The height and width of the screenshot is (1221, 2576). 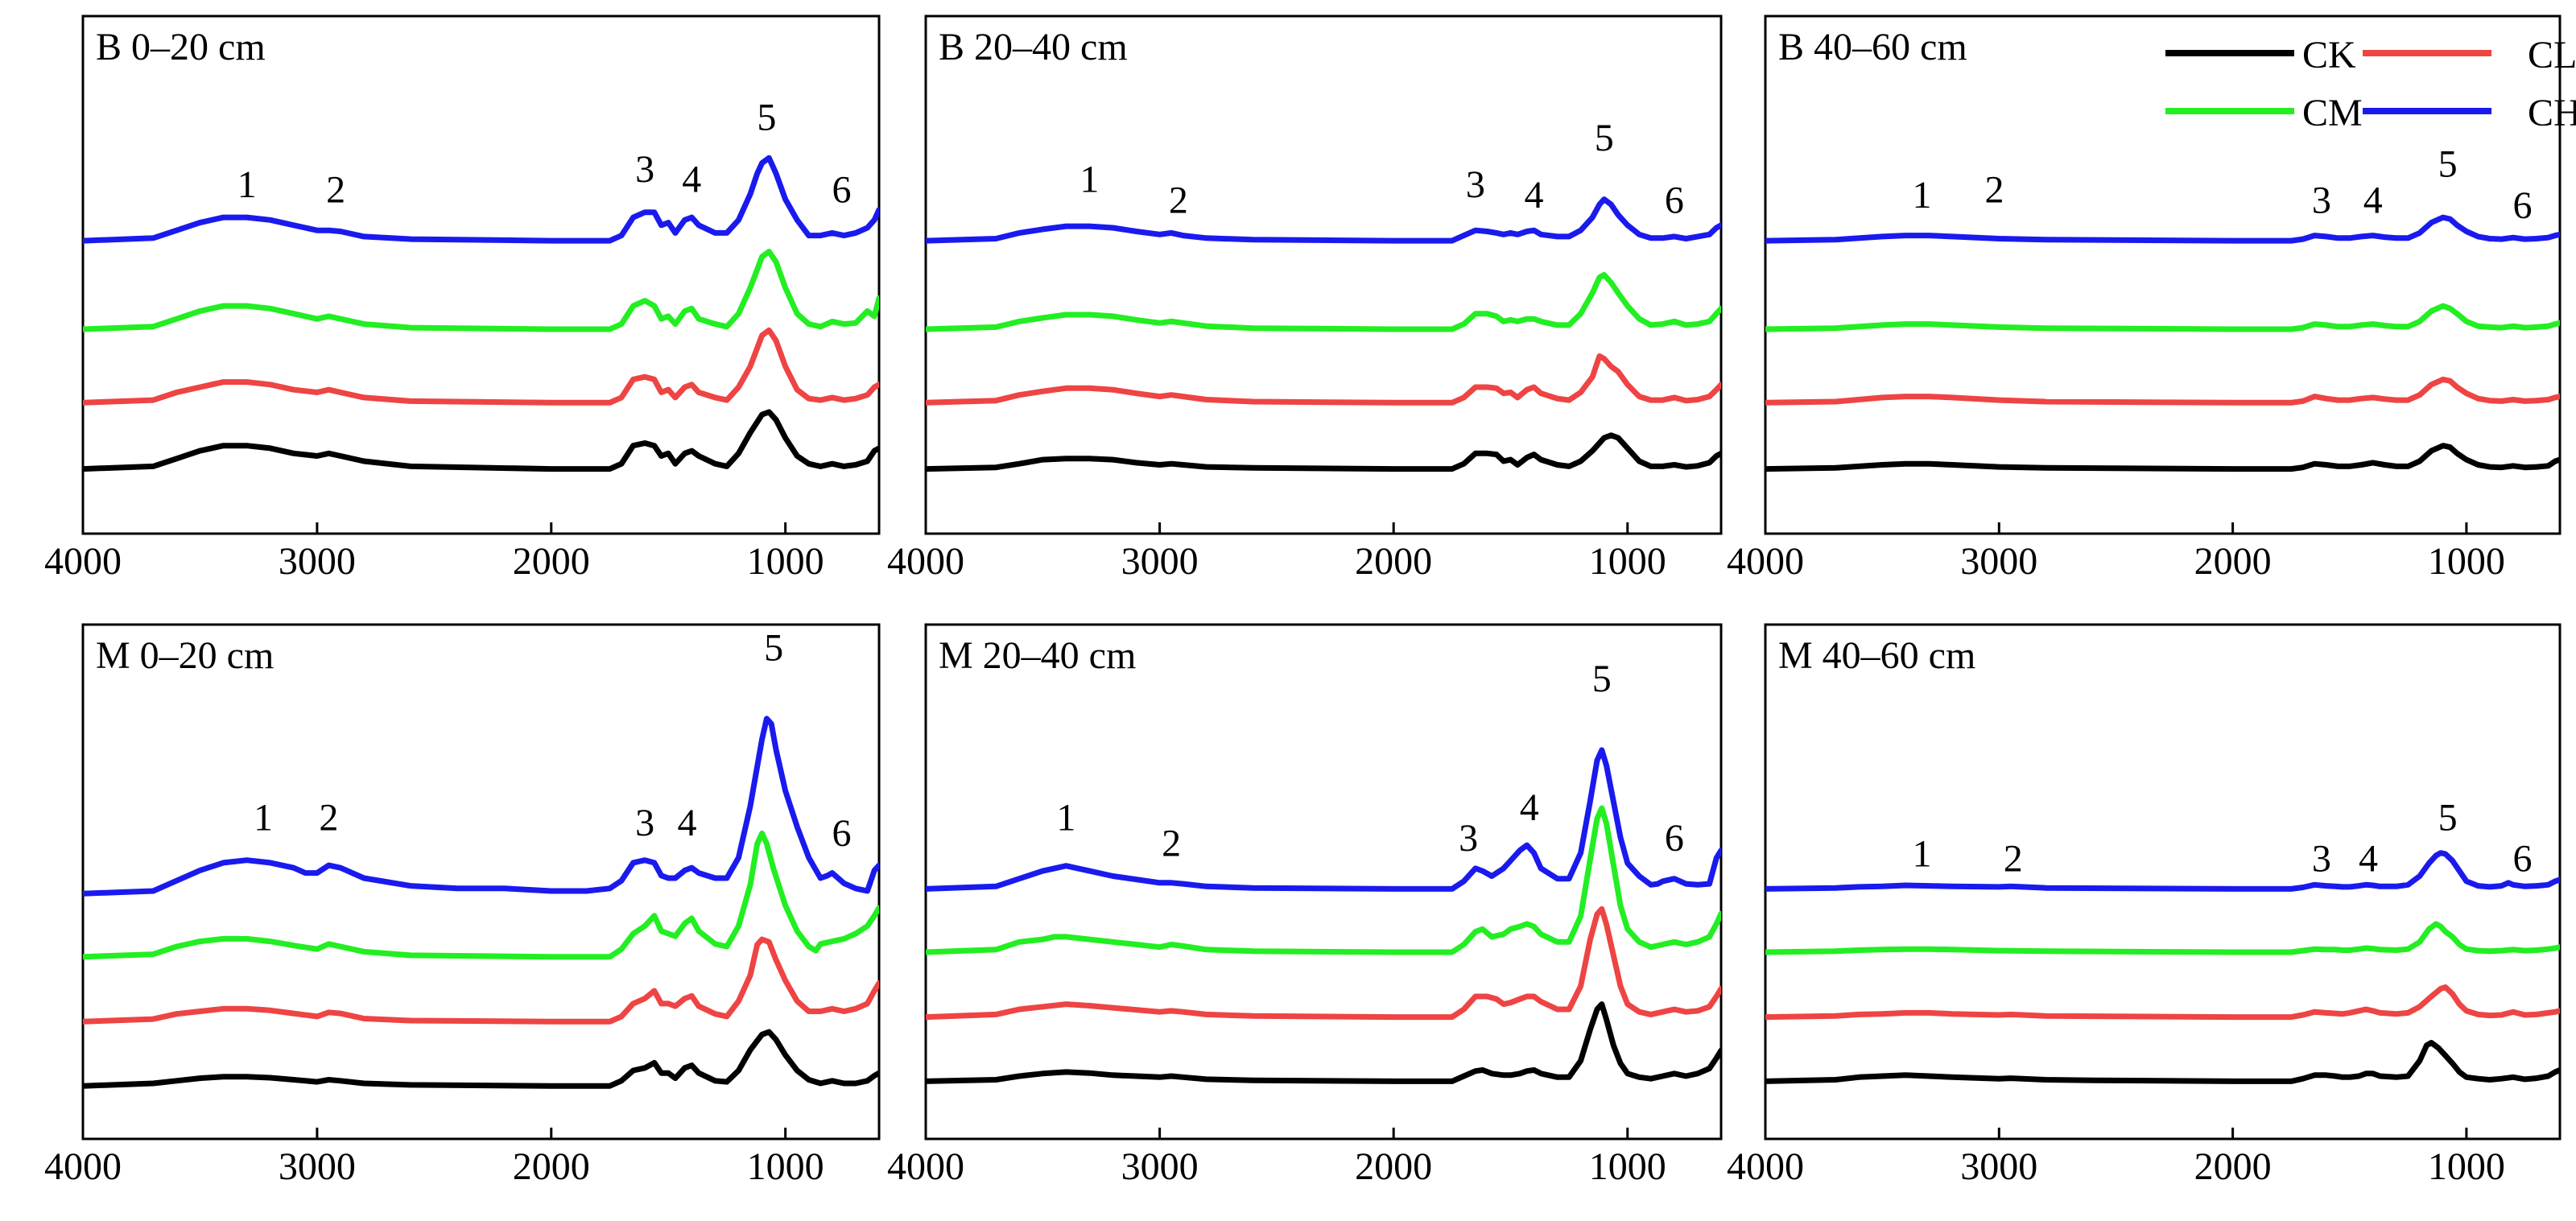 What do you see at coordinates (185, 655) in the screenshot?
I see `panel-title: M 0–20 cm` at bounding box center [185, 655].